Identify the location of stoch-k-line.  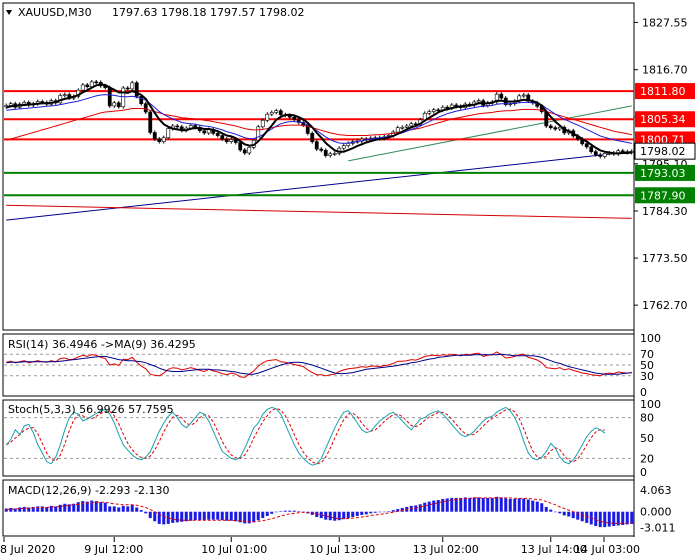
(305, 436).